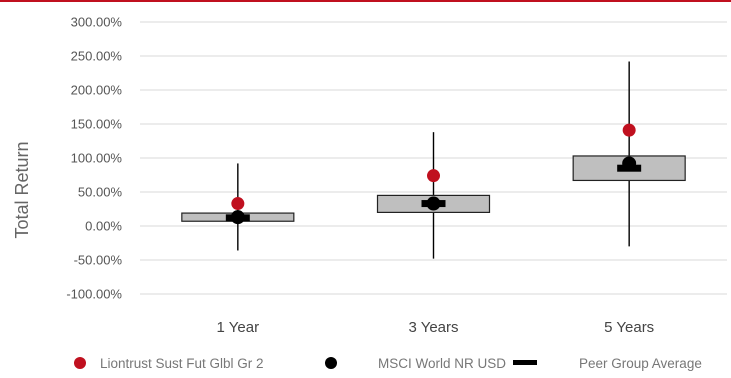  Describe the element at coordinates (525, 362) in the screenshot. I see `legend-dash-icon` at that location.